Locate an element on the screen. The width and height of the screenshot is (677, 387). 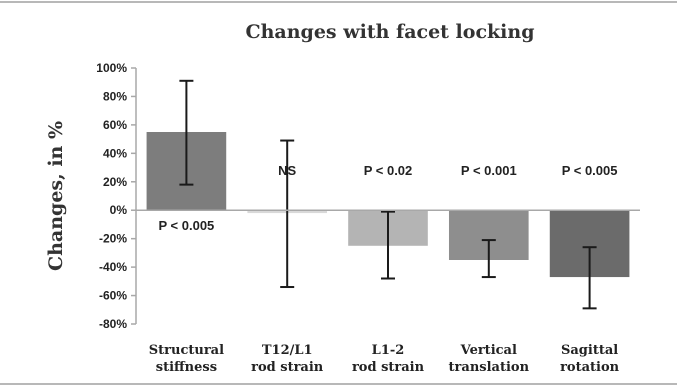
y-tick-label: -80% is located at coordinates (113, 324).